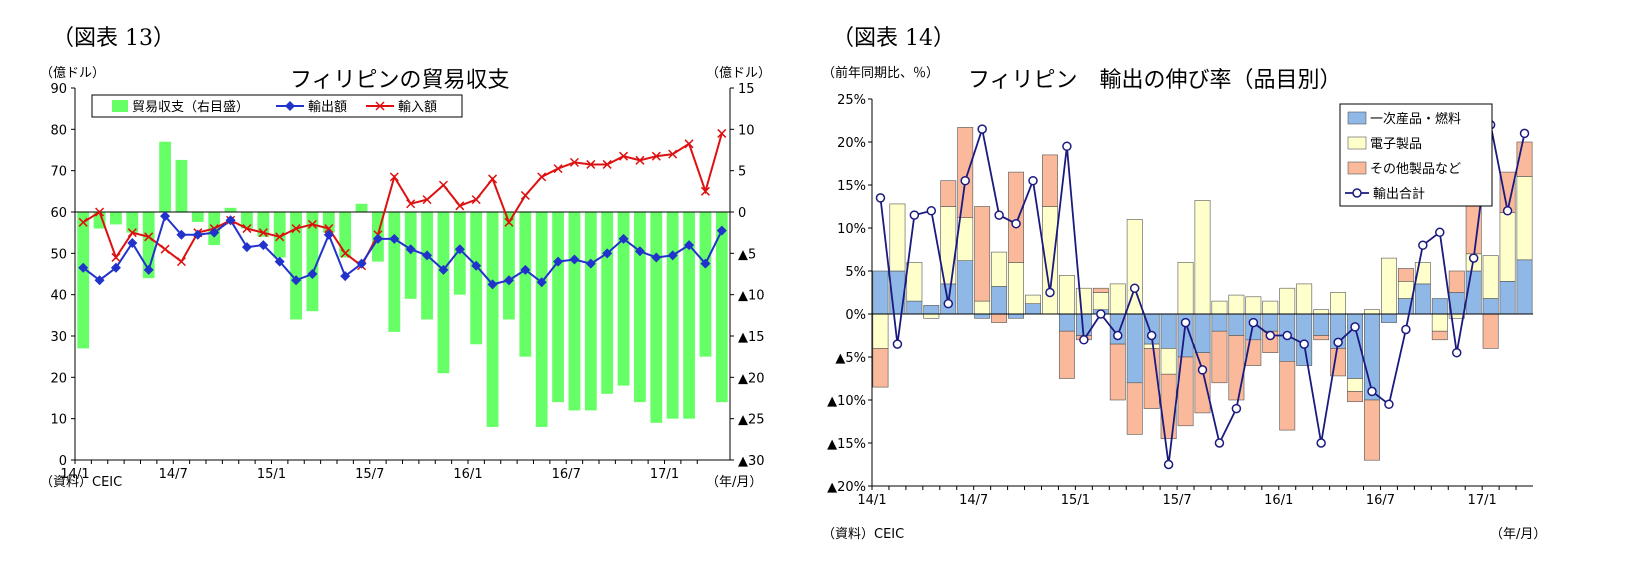  Describe the element at coordinates (1415, 169) in the screenshot. I see `legend-label: その他製品など` at that location.